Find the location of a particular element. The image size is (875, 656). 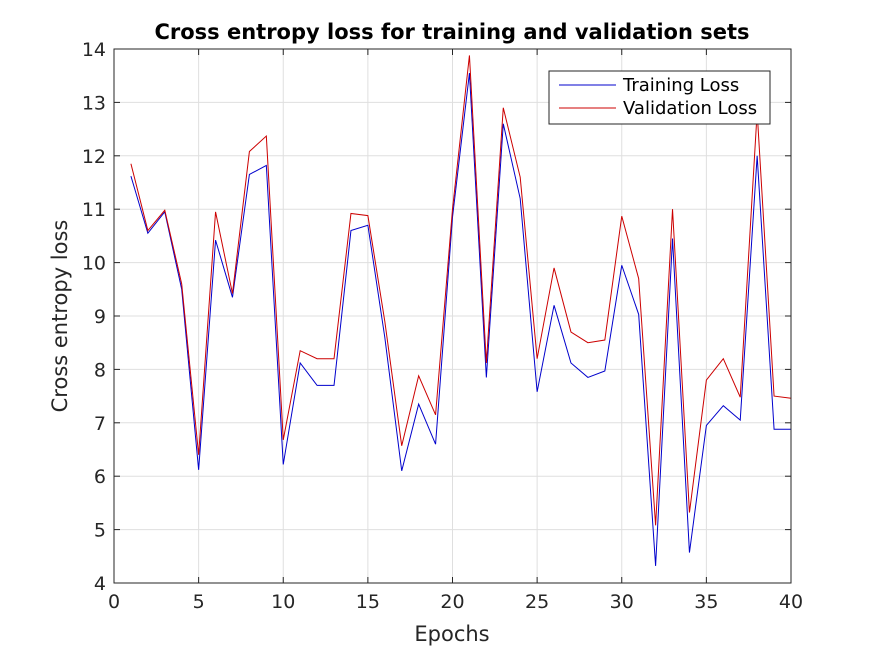

x-tick-label: 35 is located at coordinates (706, 602).